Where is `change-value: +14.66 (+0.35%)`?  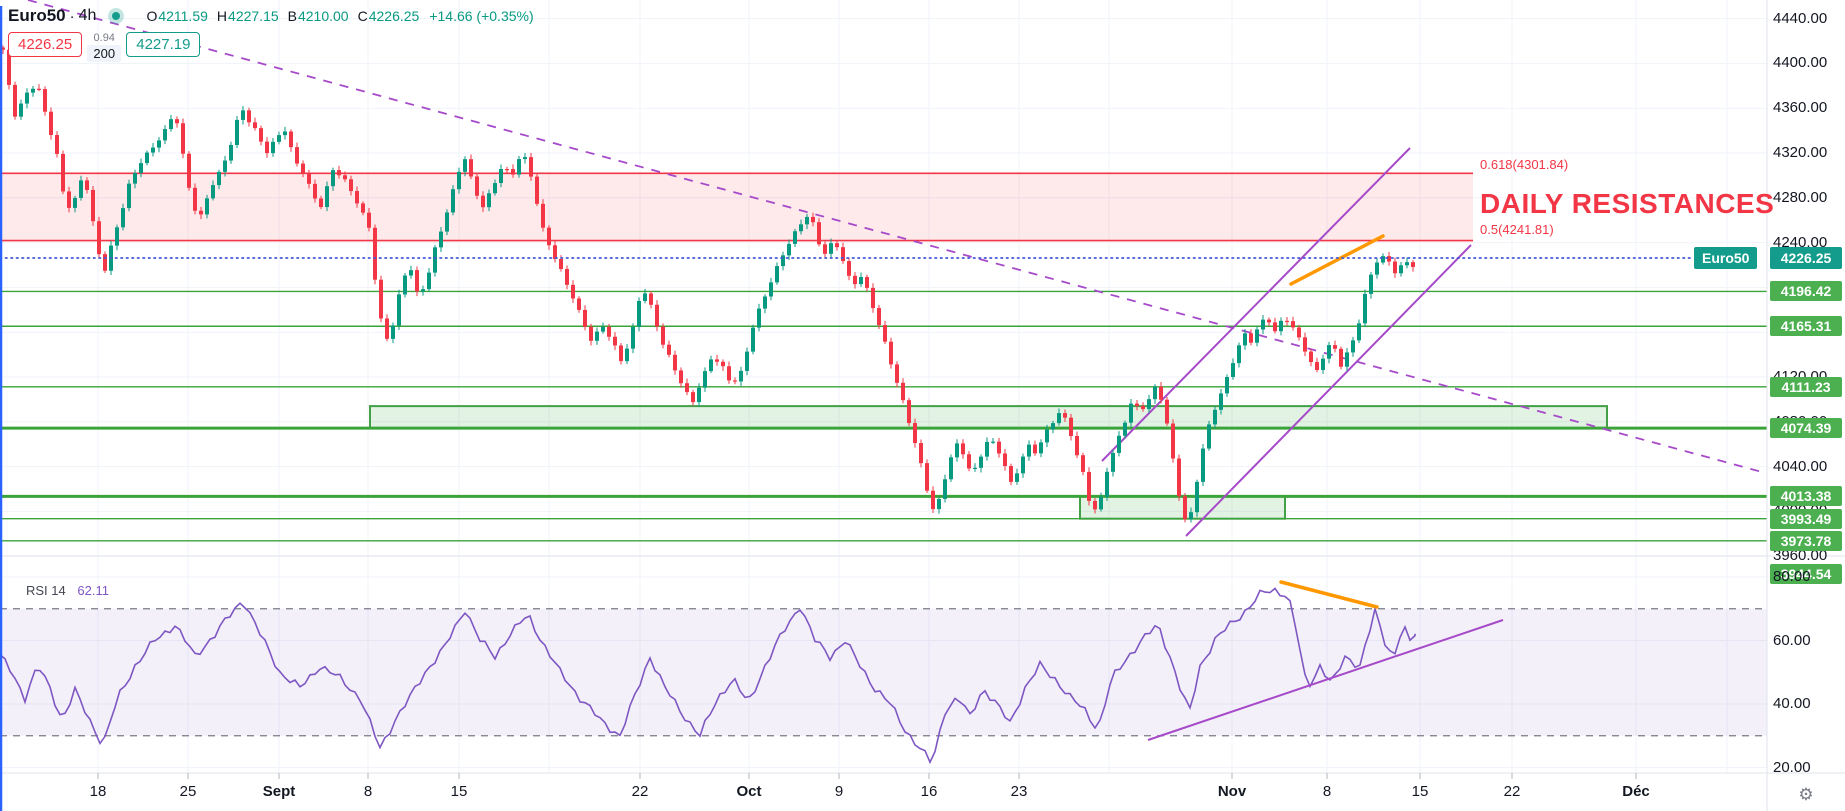 change-value: +14.66 (+0.35%) is located at coordinates (481, 16).